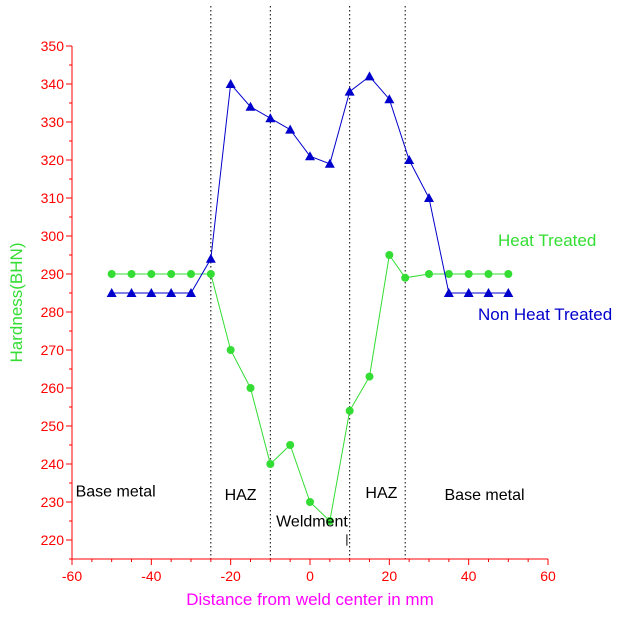  I want to click on y-tick-label: 220, so click(53, 540).